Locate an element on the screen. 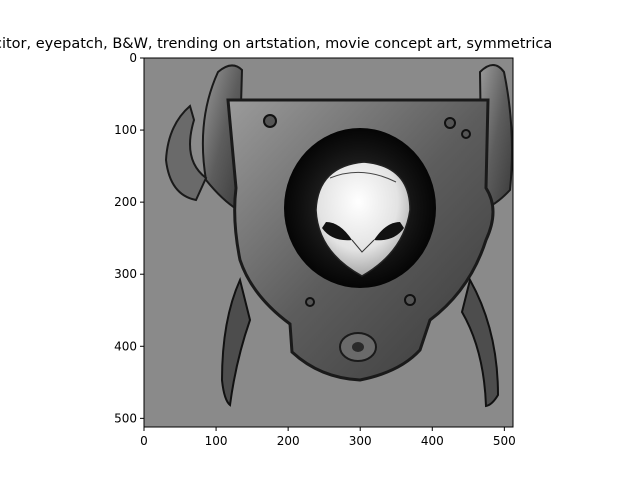  y-tick-label: 200 is located at coordinates (125, 202).